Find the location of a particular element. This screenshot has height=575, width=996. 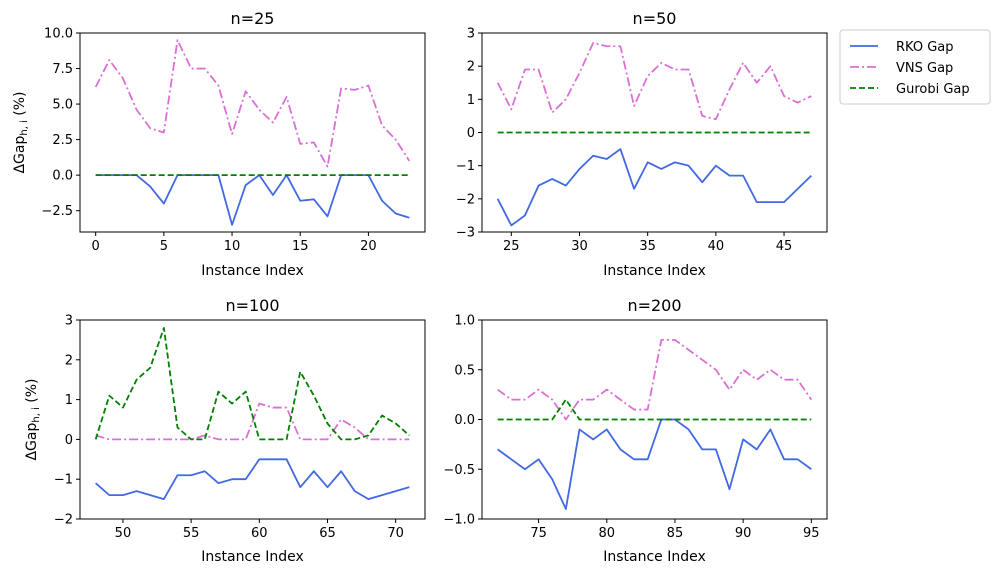

x-tick-label: 75 is located at coordinates (538, 533).